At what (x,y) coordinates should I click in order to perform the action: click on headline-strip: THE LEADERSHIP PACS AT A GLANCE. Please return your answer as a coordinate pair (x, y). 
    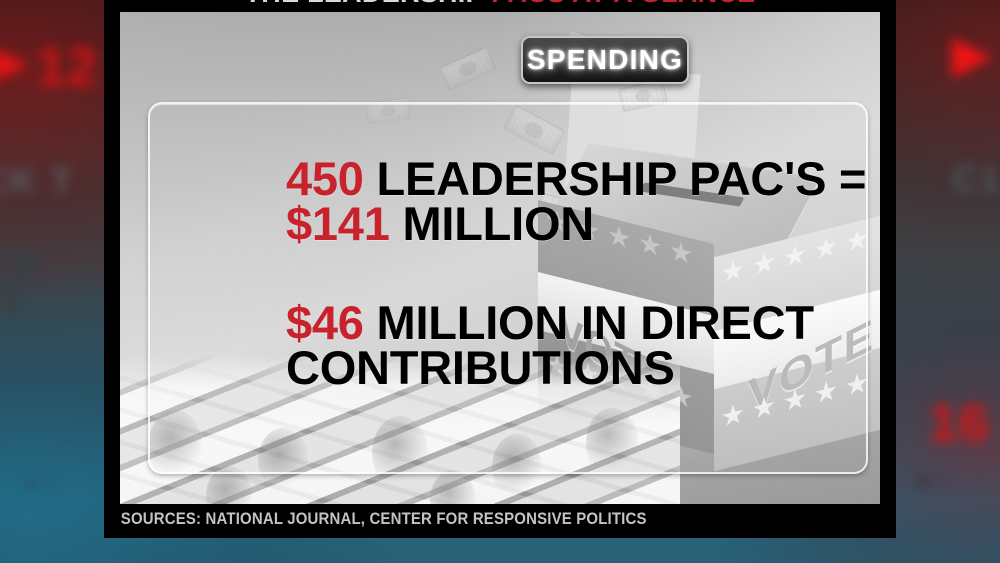
    Looking at the image, I should click on (500, 6).